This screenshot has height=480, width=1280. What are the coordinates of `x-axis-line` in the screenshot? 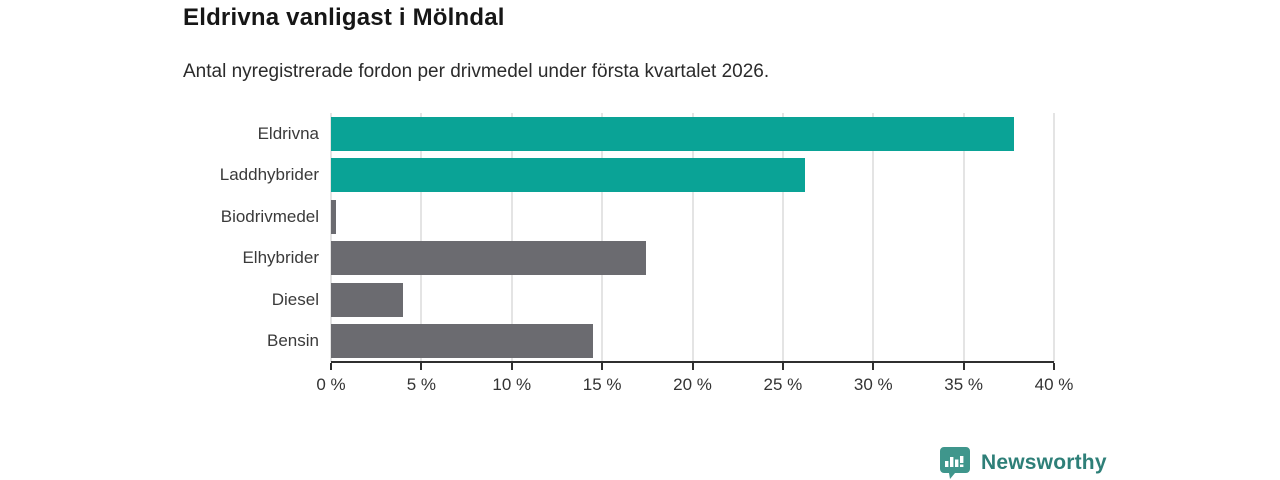 It's located at (692, 362).